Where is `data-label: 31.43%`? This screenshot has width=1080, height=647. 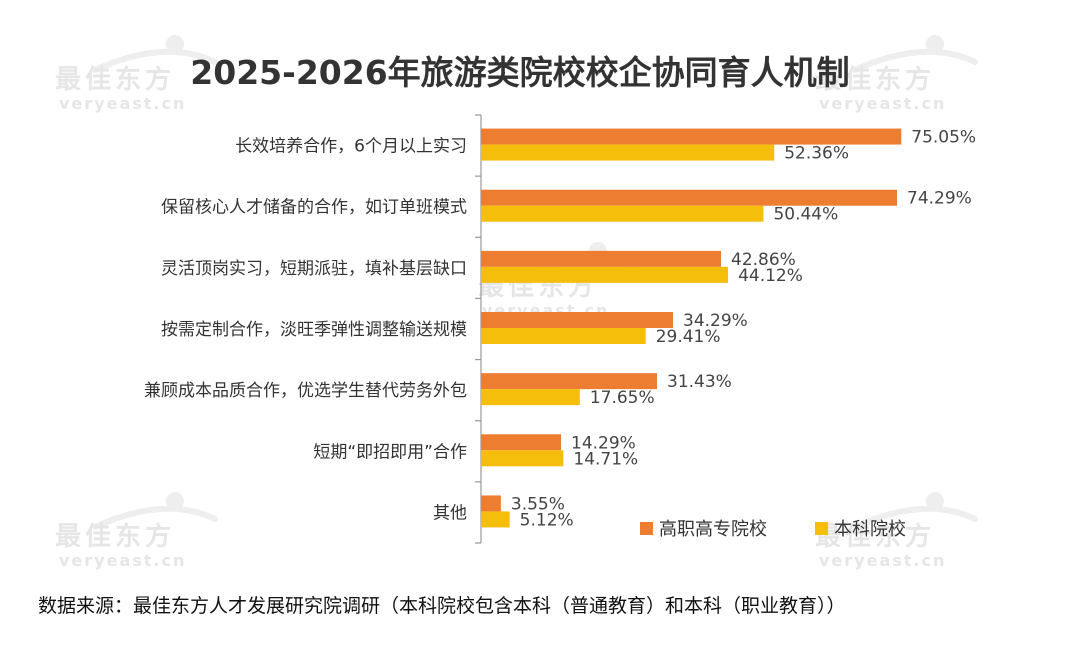
data-label: 31.43% is located at coordinates (699, 382).